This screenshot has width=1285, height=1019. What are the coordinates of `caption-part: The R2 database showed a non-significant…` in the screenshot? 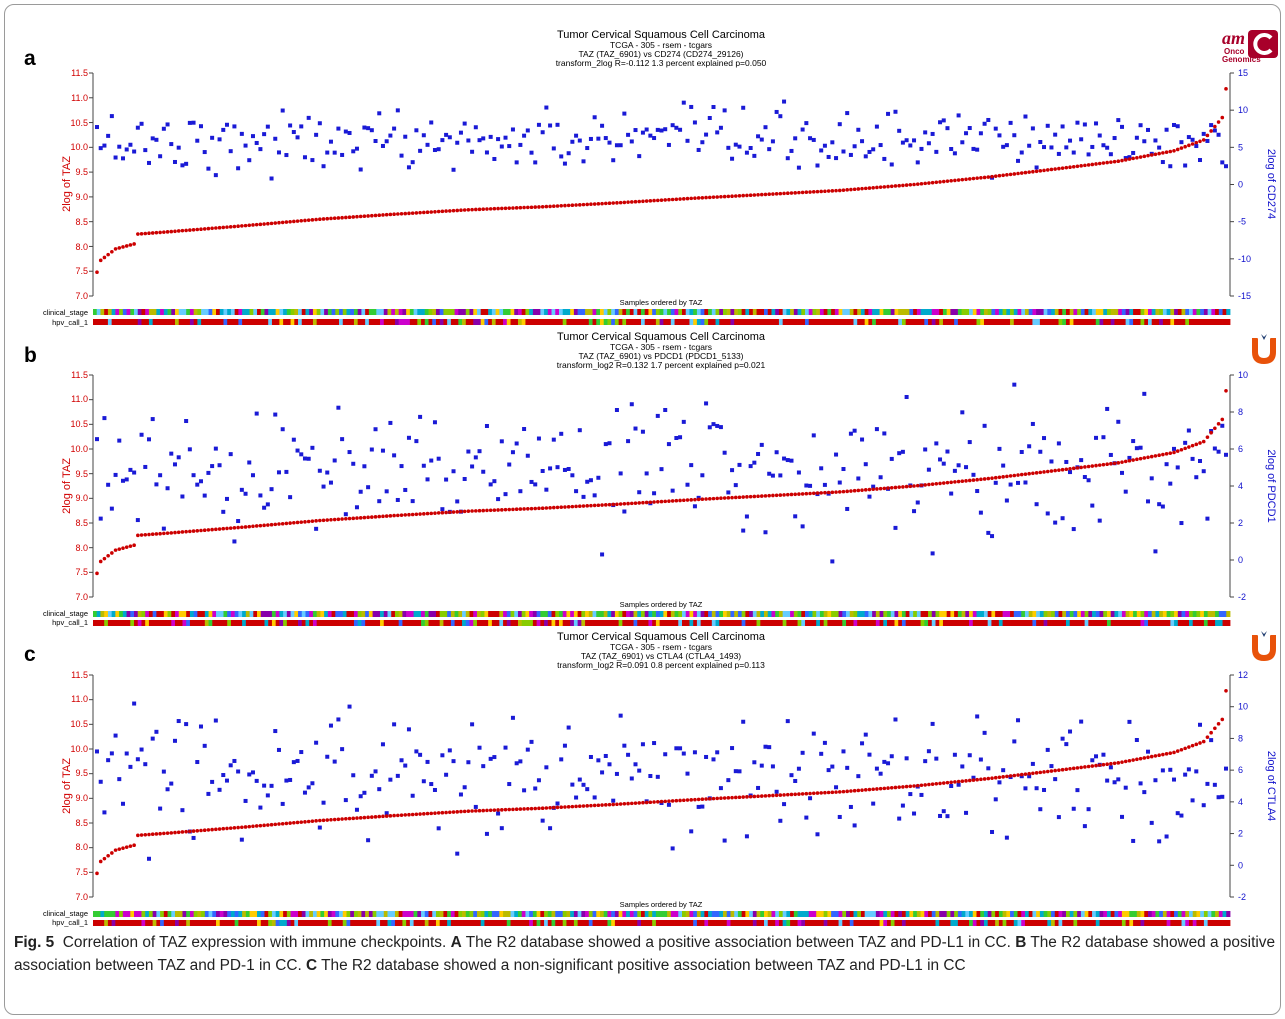 It's located at (643, 965).